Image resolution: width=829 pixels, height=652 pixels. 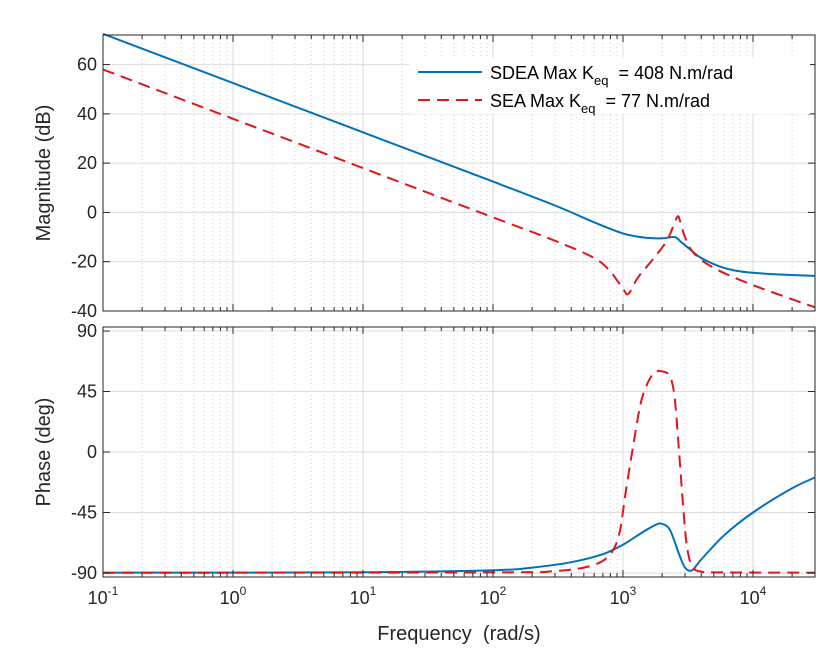 I want to click on y-tick-label: 60, so click(x=87, y=65).